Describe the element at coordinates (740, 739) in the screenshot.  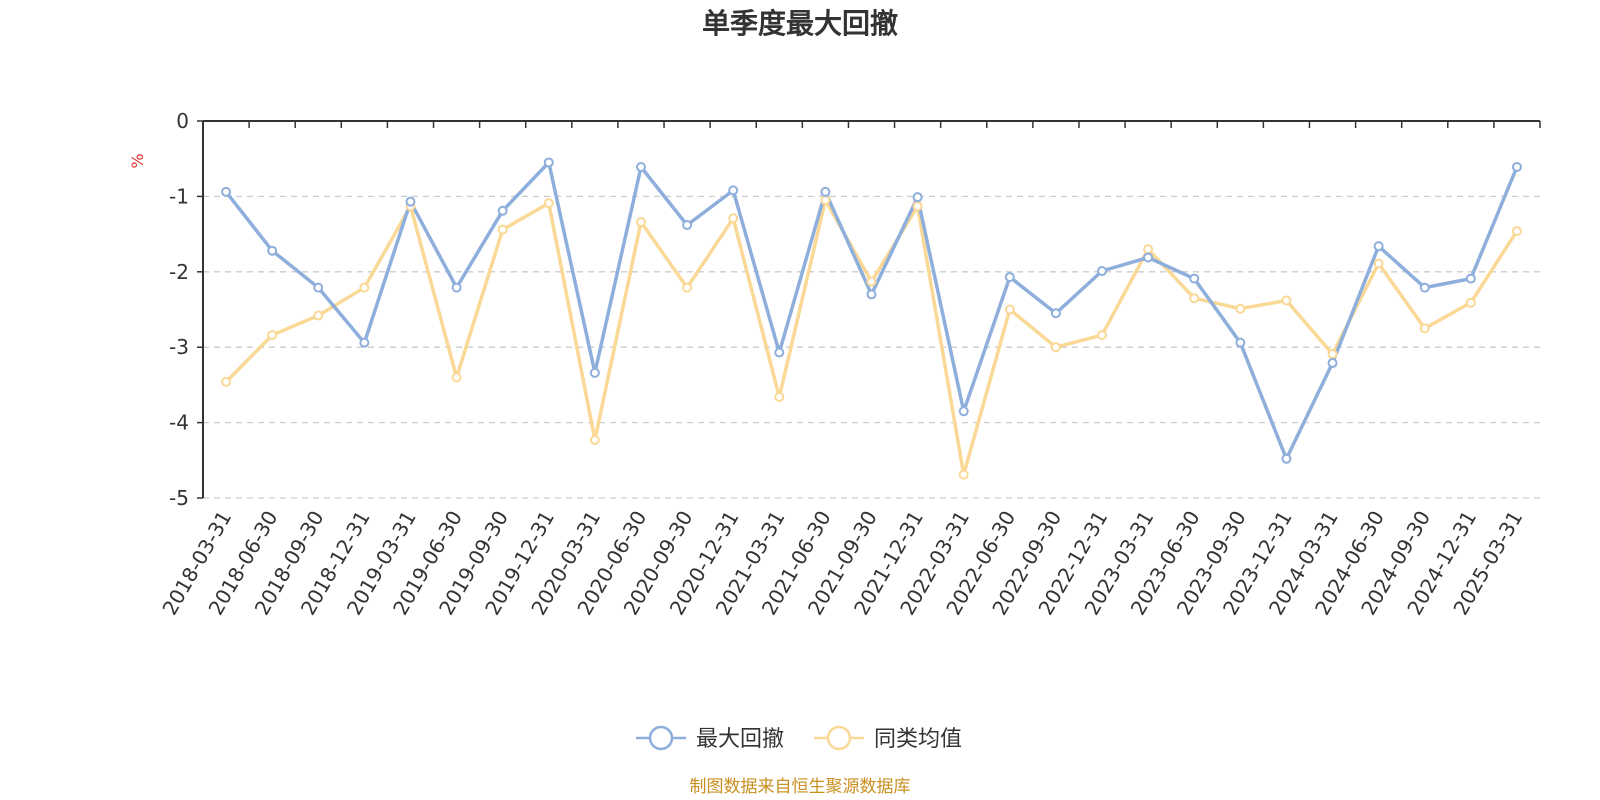
I see `legend-label: 最大回撤` at that location.